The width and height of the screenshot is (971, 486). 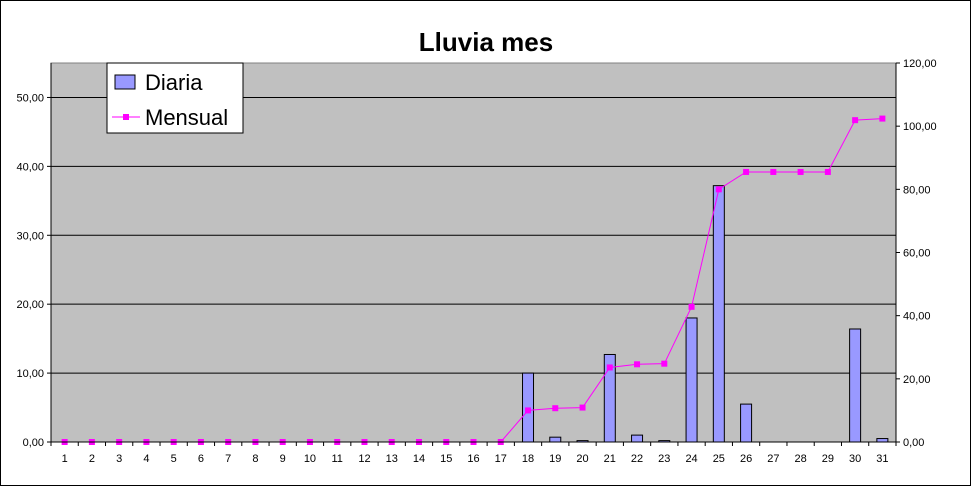 I want to click on x-tick-label: 20, so click(x=582, y=459).